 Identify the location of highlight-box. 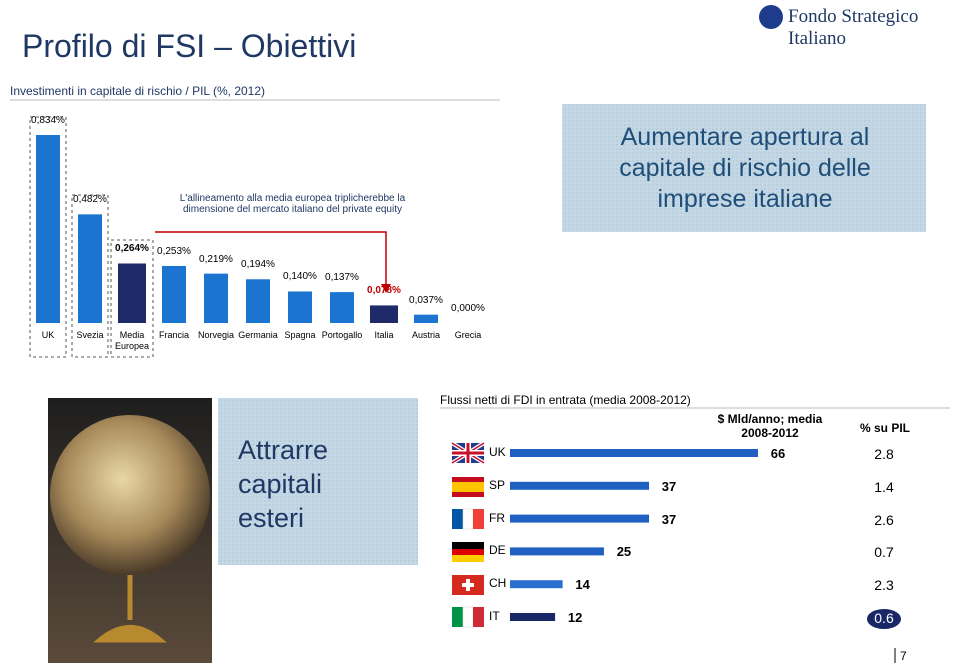
(318, 481).